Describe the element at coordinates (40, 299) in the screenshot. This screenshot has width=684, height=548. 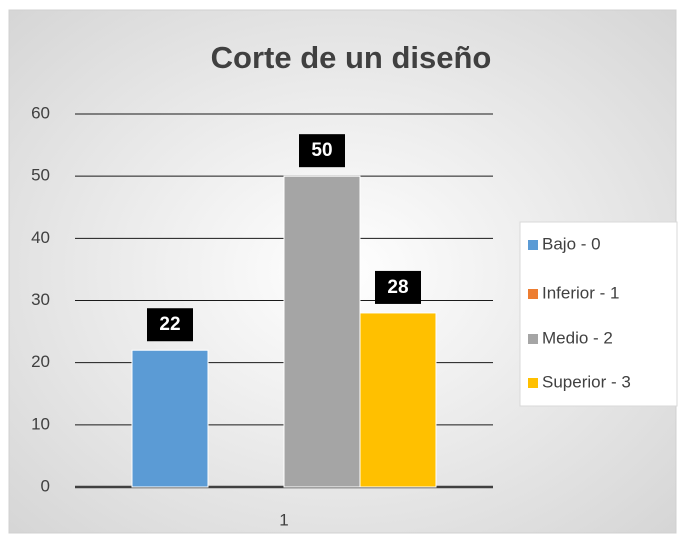
I see `y-tick-label: 30` at that location.